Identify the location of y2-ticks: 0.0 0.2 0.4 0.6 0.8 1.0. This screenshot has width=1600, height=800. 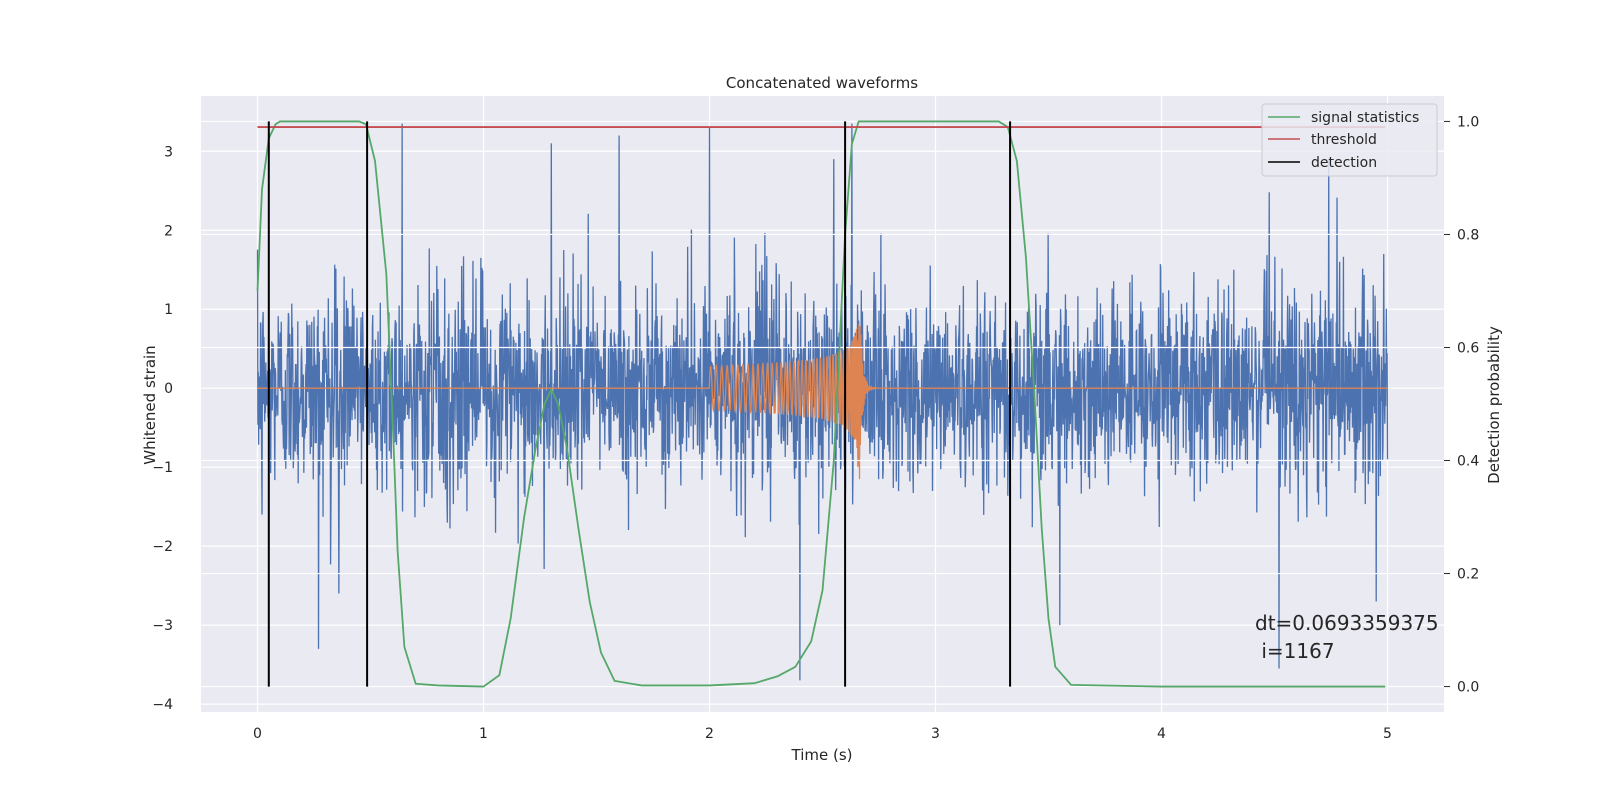
(1461, 405).